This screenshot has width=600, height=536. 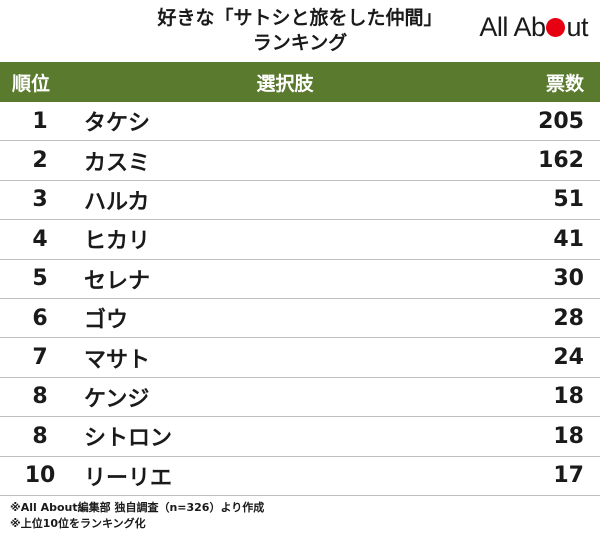 What do you see at coordinates (300, 122) in the screenshot?
I see `table-row: 1 タケシ 205` at bounding box center [300, 122].